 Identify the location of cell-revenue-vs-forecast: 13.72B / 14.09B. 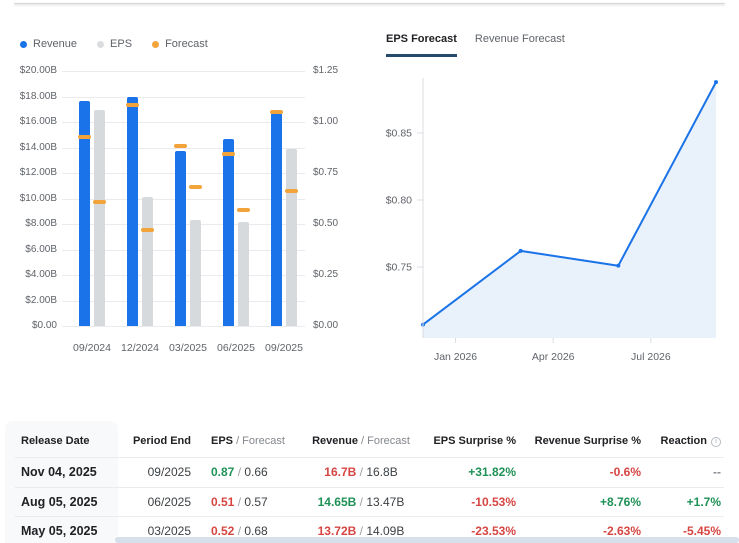
(361, 531).